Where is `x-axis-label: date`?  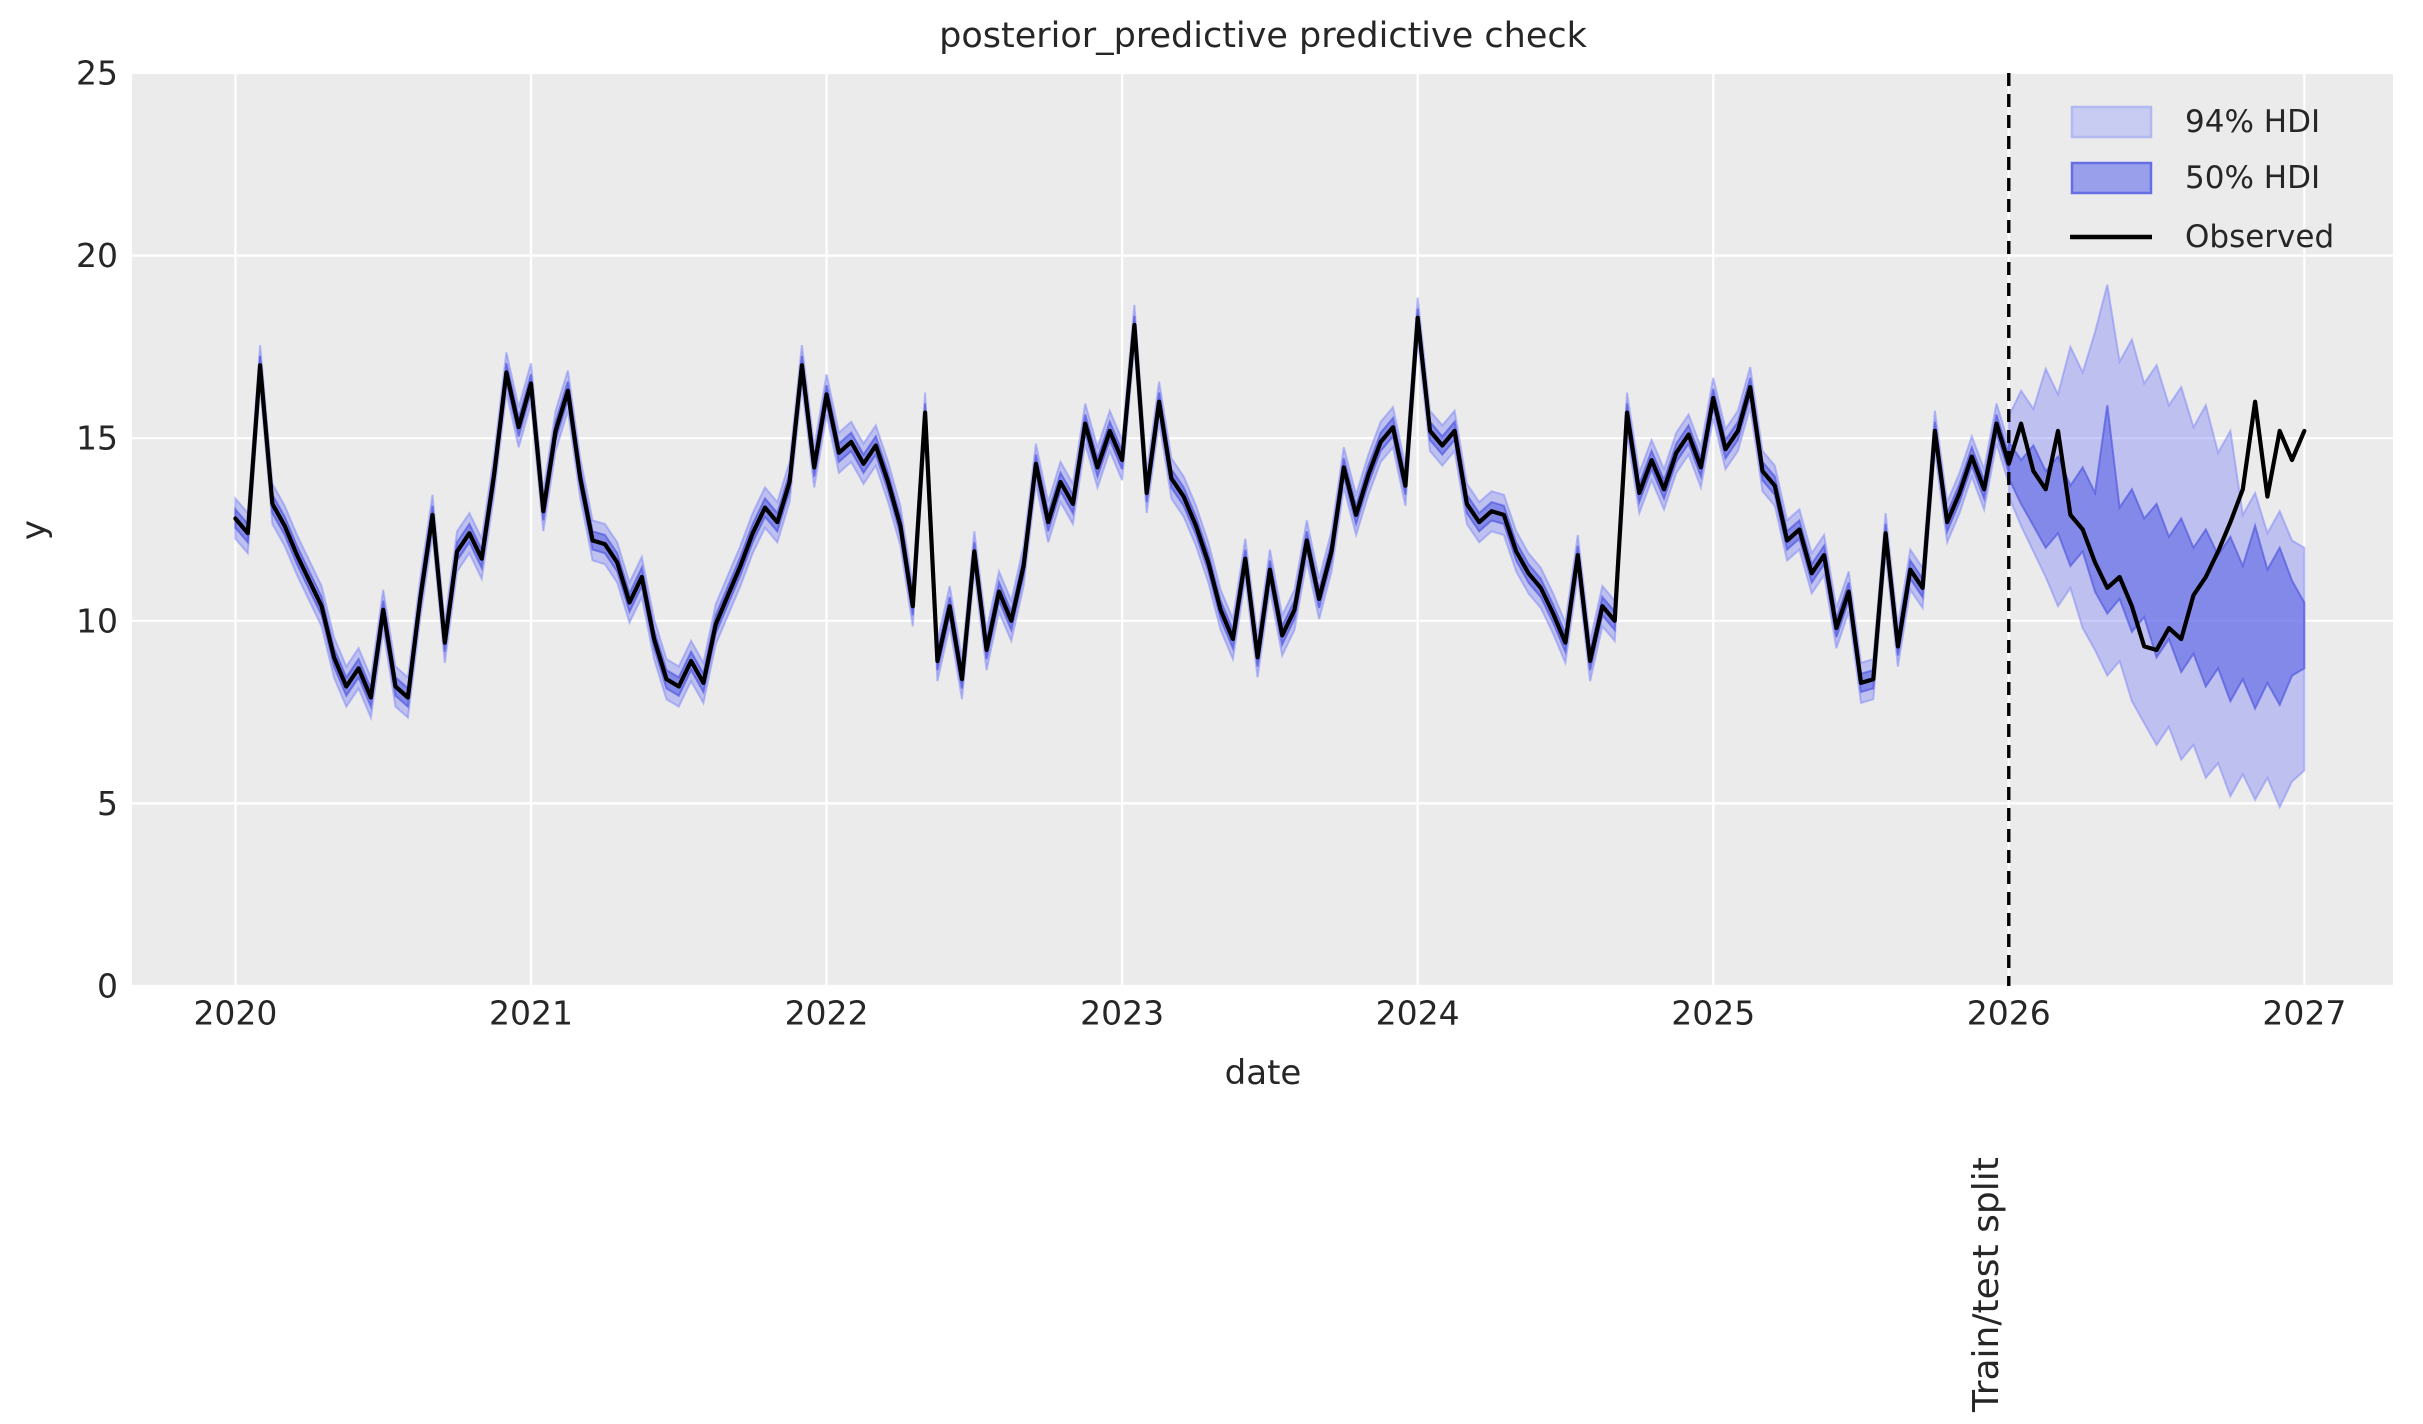 x-axis-label: date is located at coordinates (1263, 1073).